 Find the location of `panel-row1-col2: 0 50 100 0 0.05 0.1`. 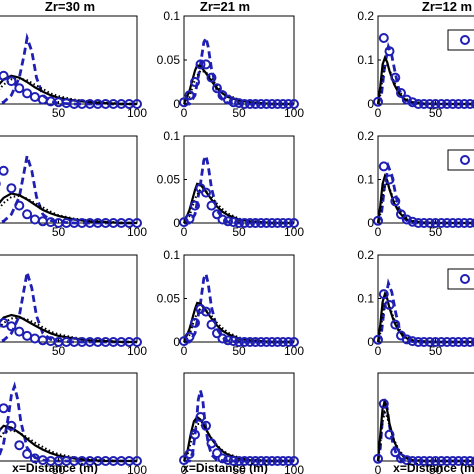

panel-row1-col2: 0 50 100 0 0.05 0.1 is located at coordinates (231, 64).